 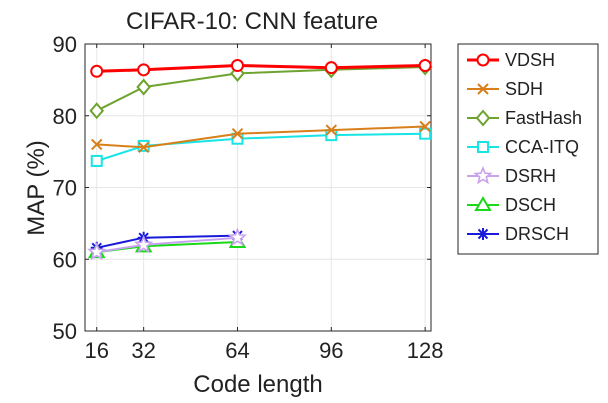 I want to click on series-sdh, so click(x=261, y=137).